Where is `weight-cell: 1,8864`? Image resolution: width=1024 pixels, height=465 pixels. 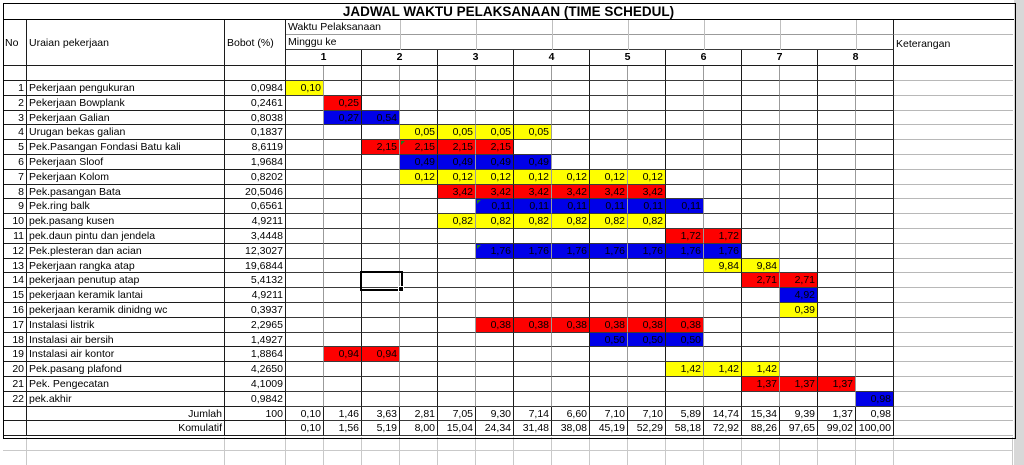 weight-cell: 1,8864 is located at coordinates (255, 355).